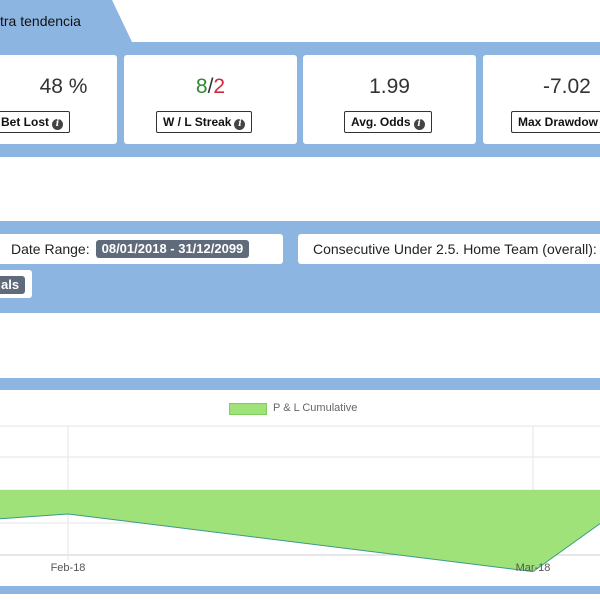 Image resolution: width=600 pixels, height=600 pixels. I want to click on loss-streak-value: 2, so click(219, 86).